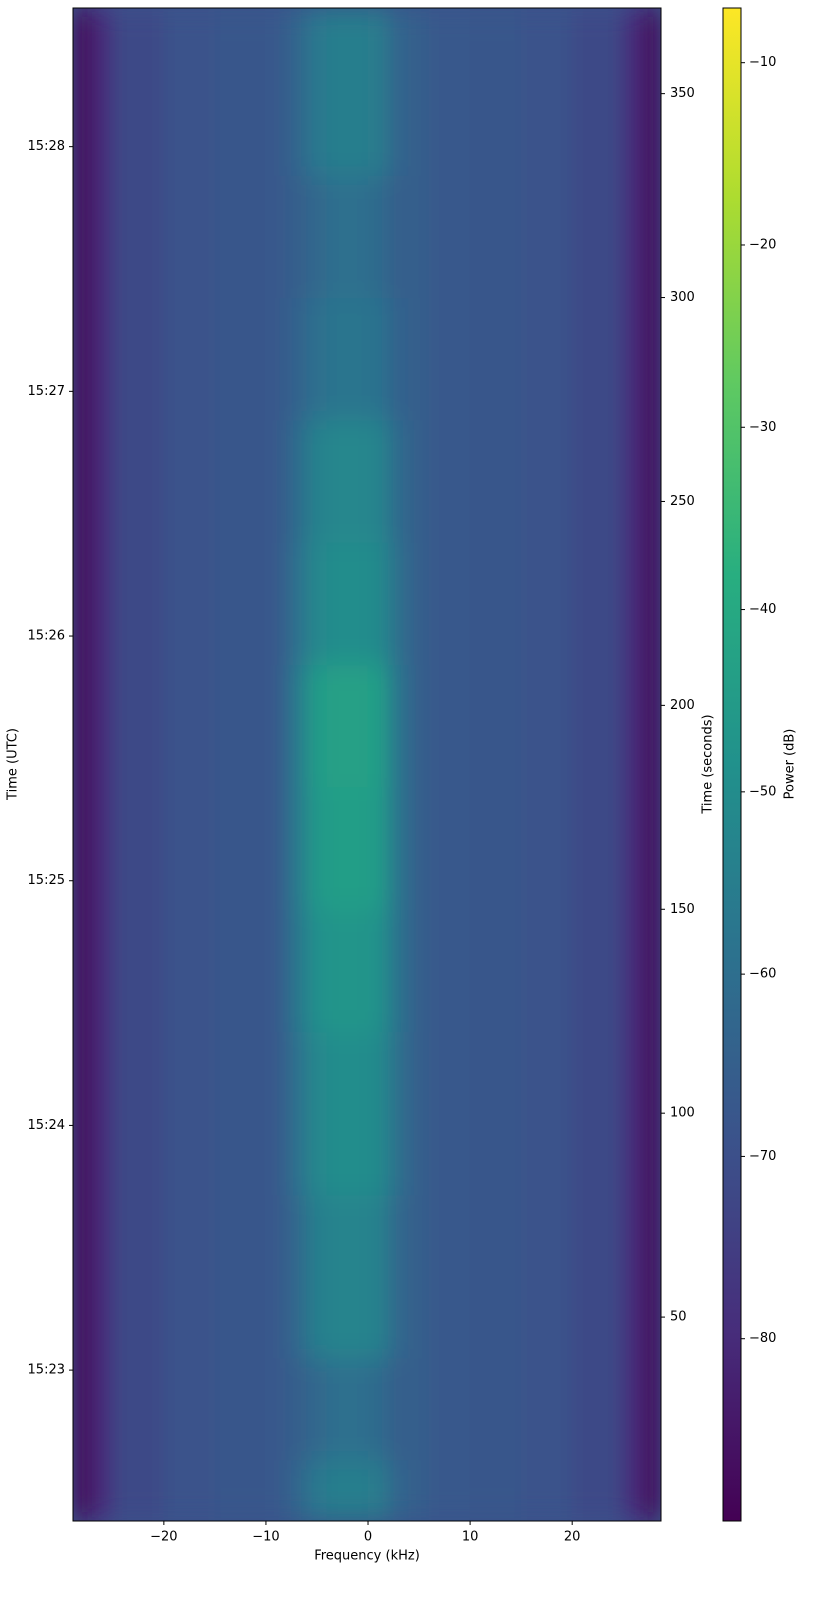 The image size is (832, 1603). I want to click on colorbar, so click(732, 764).